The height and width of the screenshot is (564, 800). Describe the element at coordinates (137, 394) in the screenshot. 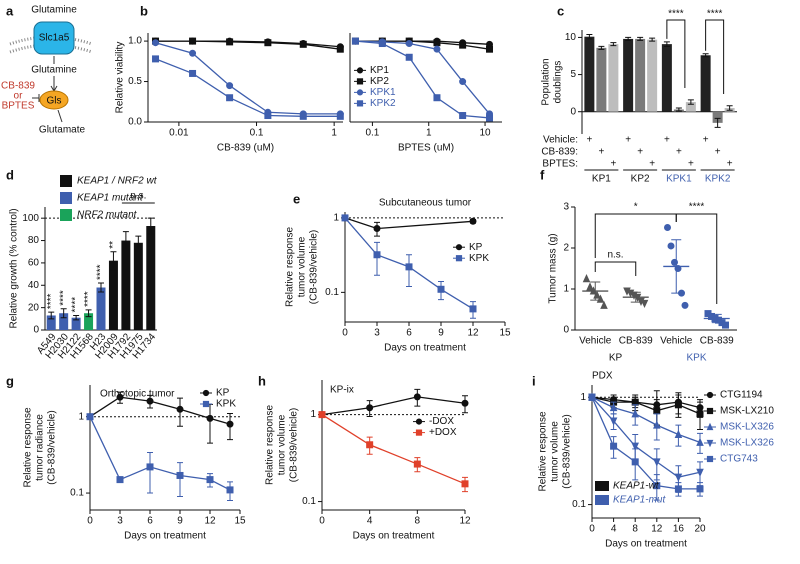

I see `chart-title: Orthotopic tumor` at that location.